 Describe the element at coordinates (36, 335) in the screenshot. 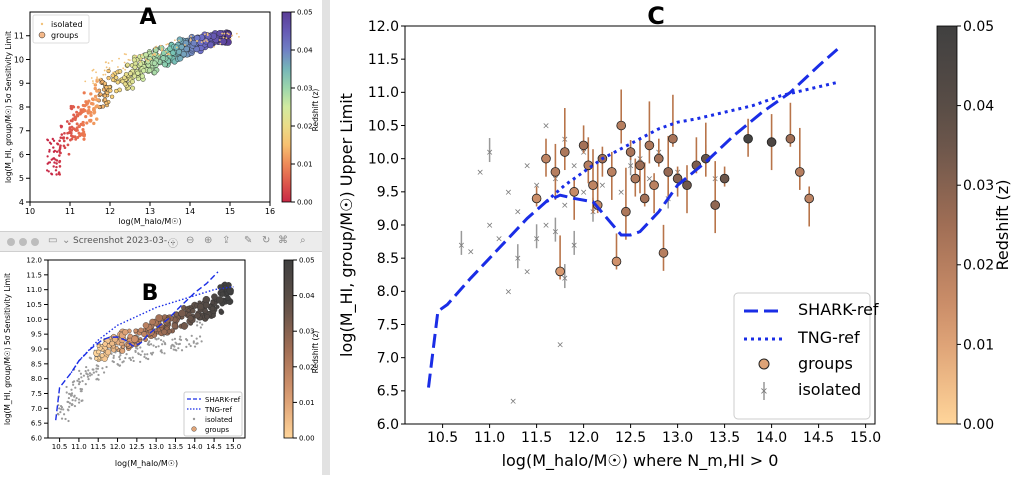

I see `chart-b-ytick-label: 9.5` at that location.